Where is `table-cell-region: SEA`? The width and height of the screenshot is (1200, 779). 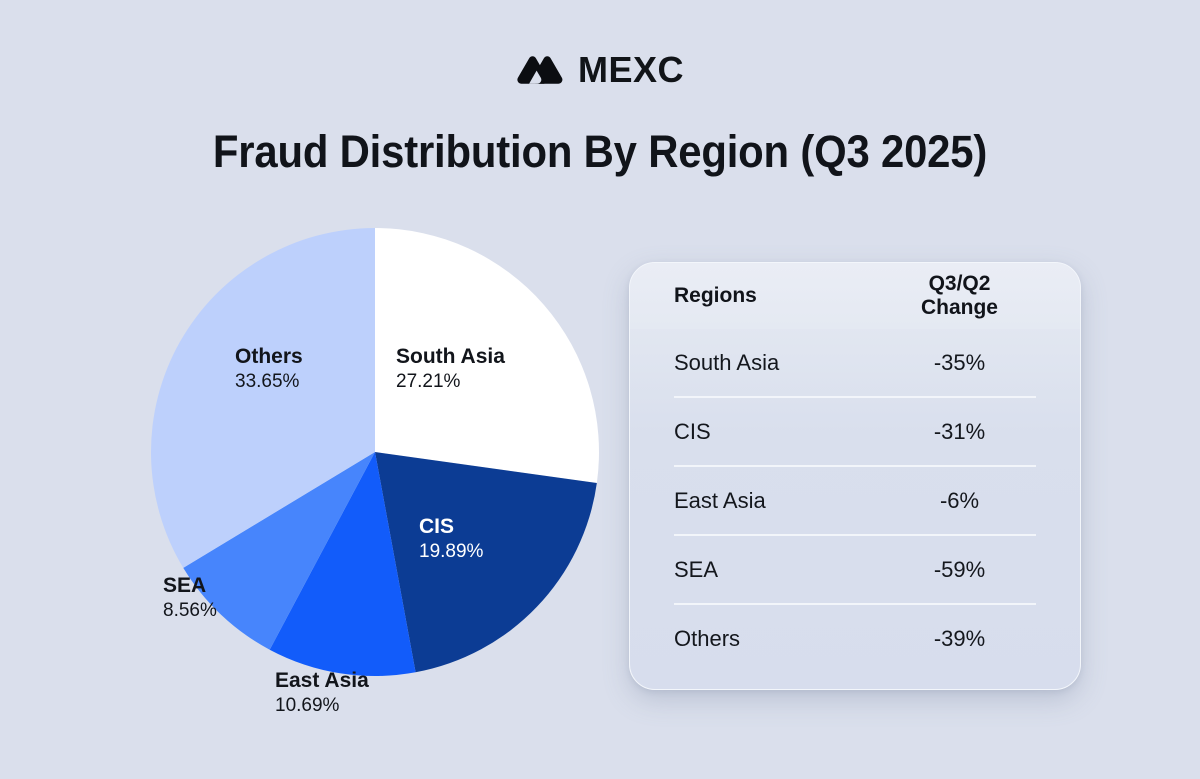 table-cell-region: SEA is located at coordinates (696, 569).